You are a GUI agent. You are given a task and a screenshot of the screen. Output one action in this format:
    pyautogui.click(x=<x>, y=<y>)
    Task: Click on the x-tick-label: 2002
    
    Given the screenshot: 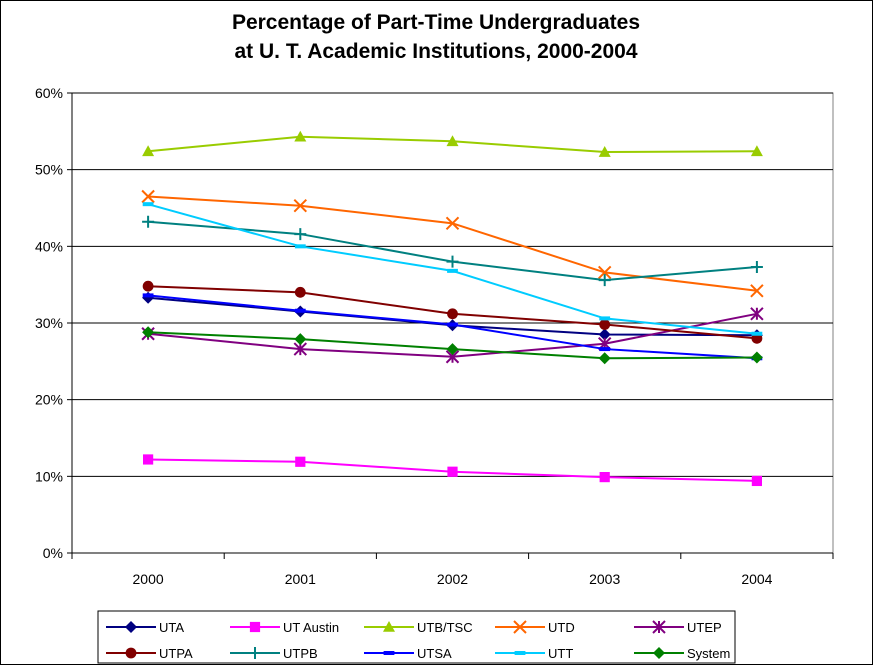 What is the action you would take?
    pyautogui.click(x=452, y=579)
    